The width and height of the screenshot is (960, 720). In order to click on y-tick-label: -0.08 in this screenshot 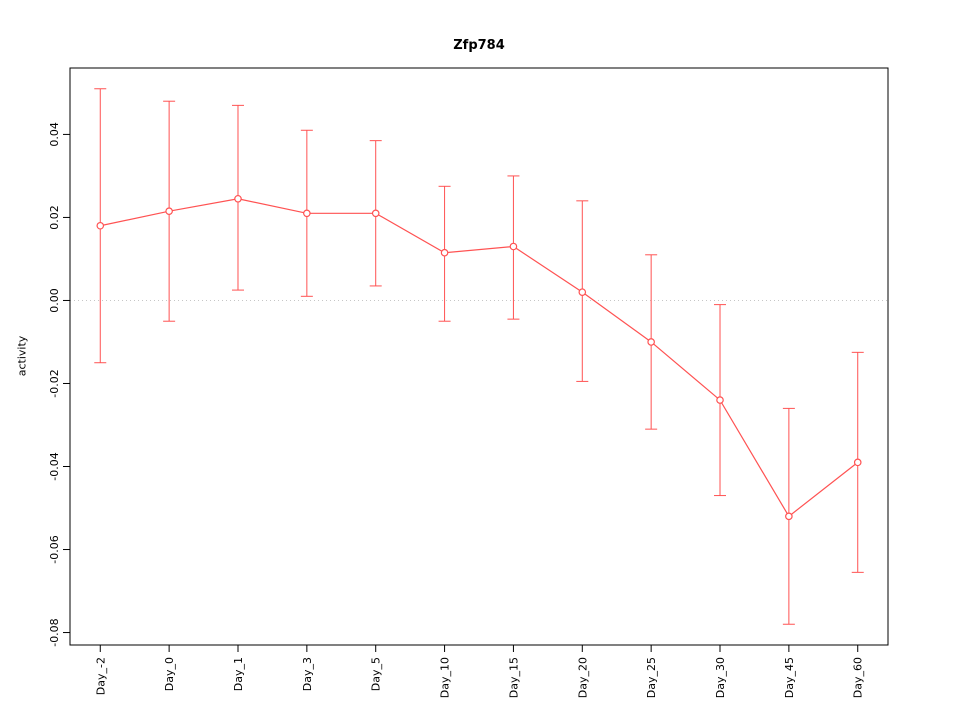, I will do `click(54, 632)`.